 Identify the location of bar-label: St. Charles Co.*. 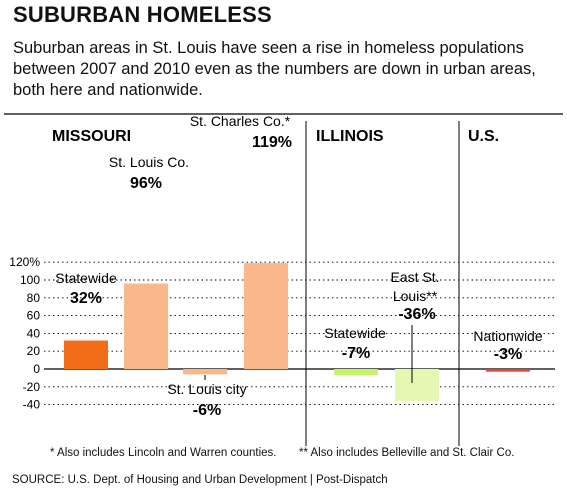
(240, 121).